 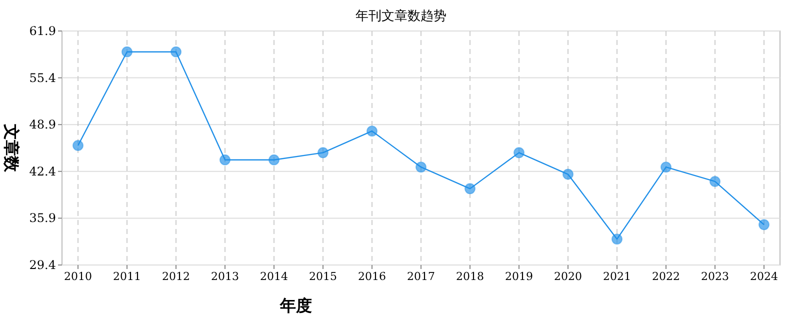 I want to click on x-tick-label: 2023, so click(x=715, y=276).